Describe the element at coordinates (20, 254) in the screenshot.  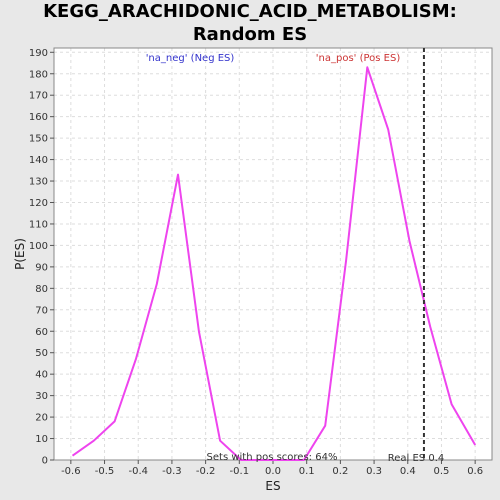
I see `y-axis-label: P(ES)` at that location.